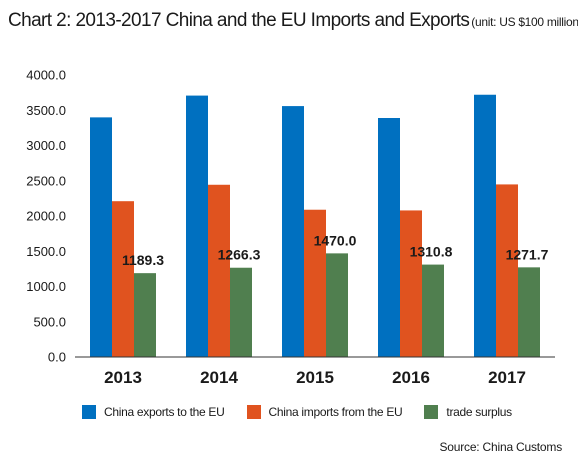 This screenshot has height=467, width=578. Describe the element at coordinates (239, 255) in the screenshot. I see `data-label-surplus-2014: 1266.3` at that location.